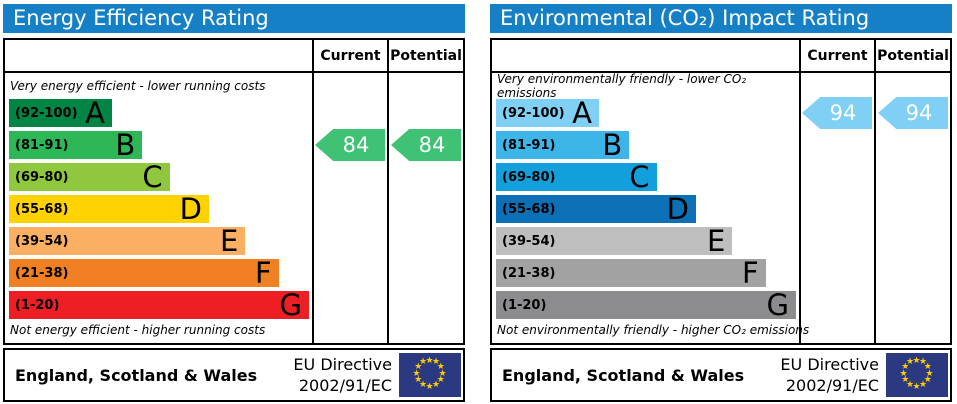 This screenshot has height=404, width=957. Describe the element at coordinates (829, 375) in the screenshot. I see `environmental-eu-directive-label: EU Directive 2002/91/EC` at that location.